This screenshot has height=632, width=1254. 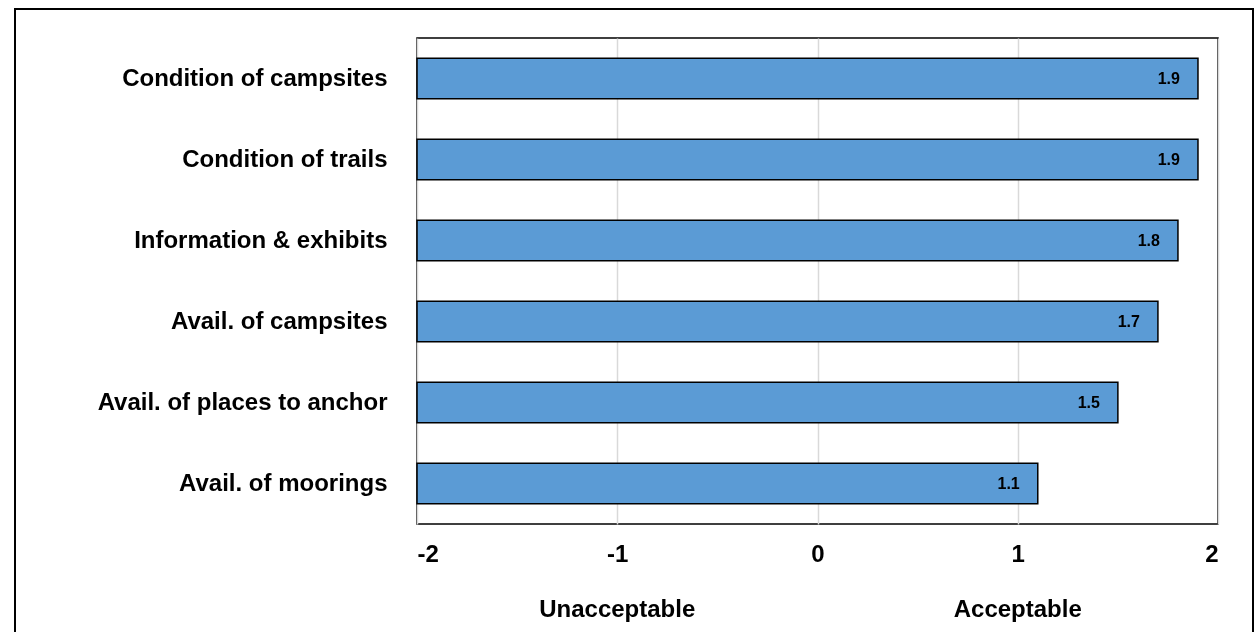 What do you see at coordinates (261, 239) in the screenshot?
I see `y-tick-label: Information & exhibits` at bounding box center [261, 239].